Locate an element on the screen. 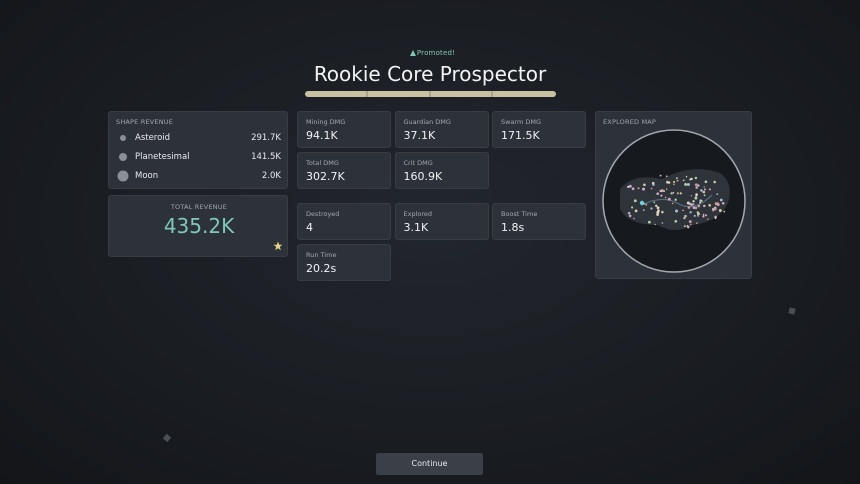 This screenshot has height=484, width=860. stat-label: Run Time is located at coordinates (321, 255).